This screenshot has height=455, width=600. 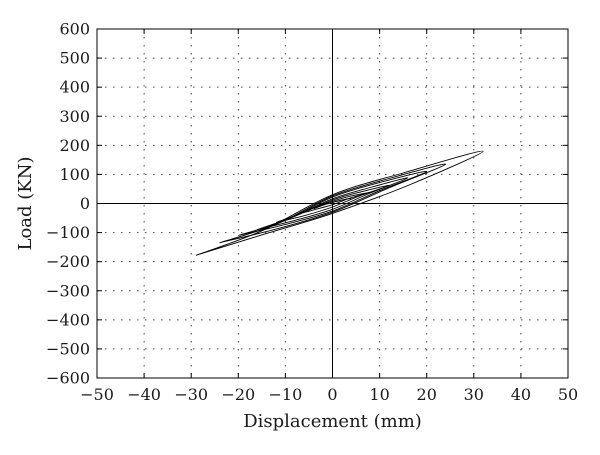 I want to click on x-tick-label: 10, so click(x=379, y=394).